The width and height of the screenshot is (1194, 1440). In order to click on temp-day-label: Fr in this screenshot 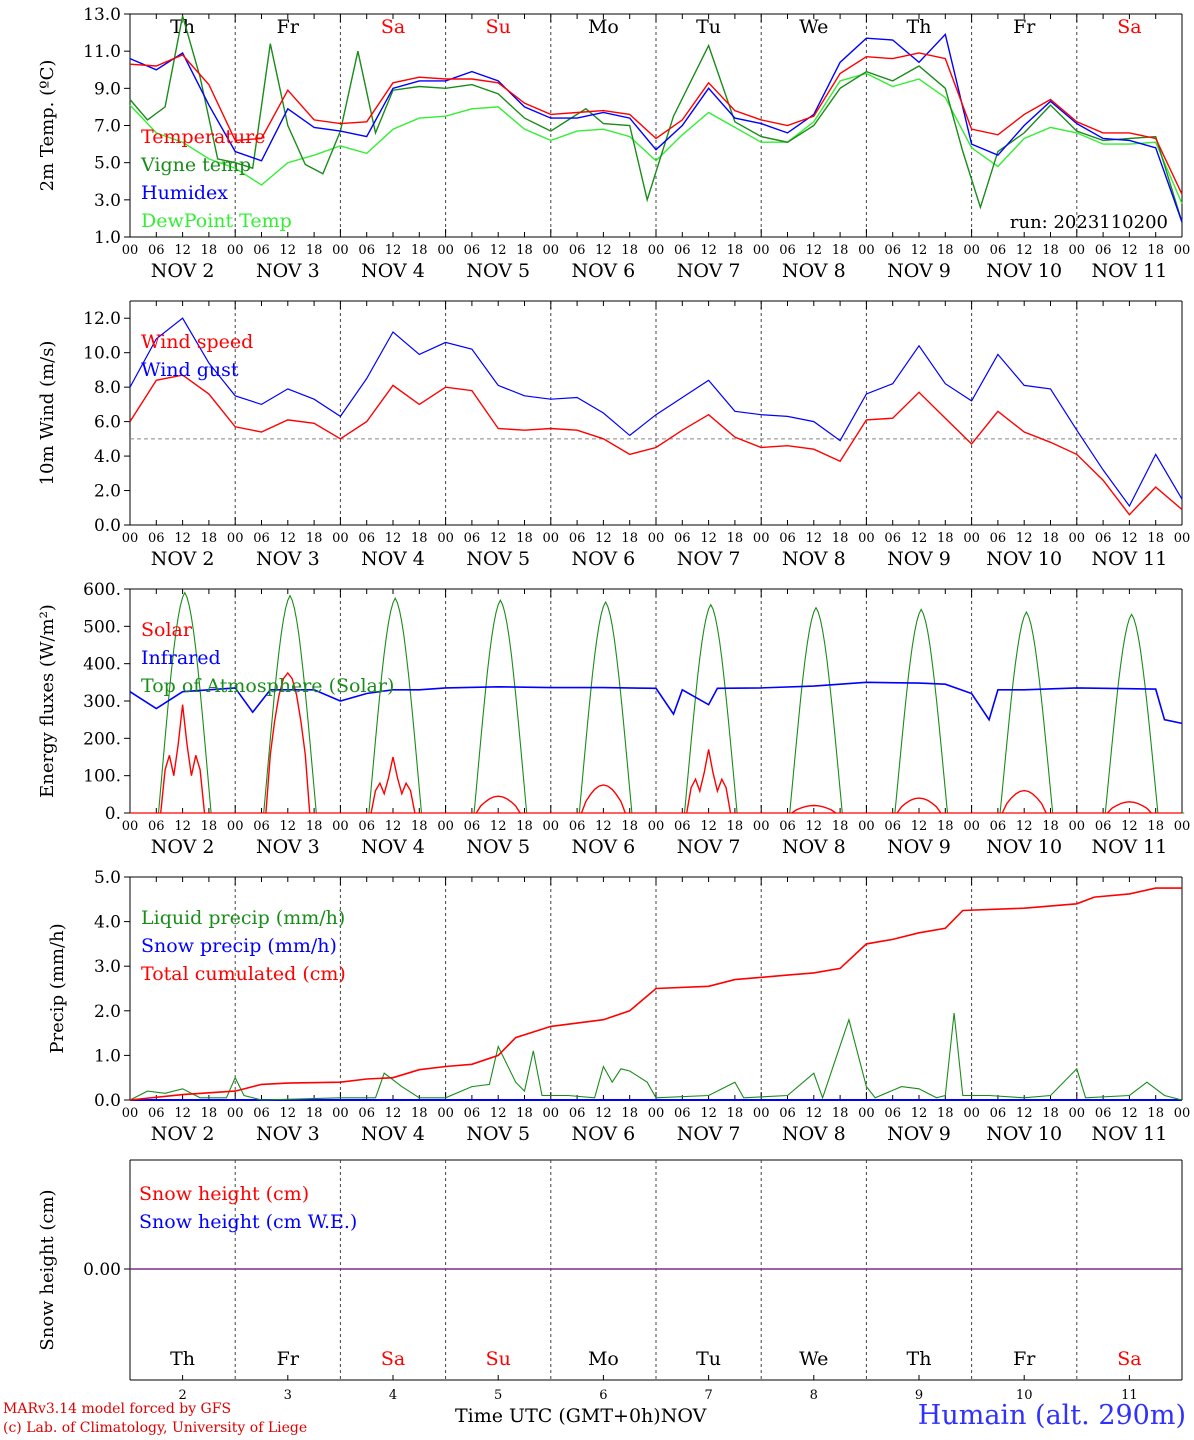, I will do `click(288, 27)`.